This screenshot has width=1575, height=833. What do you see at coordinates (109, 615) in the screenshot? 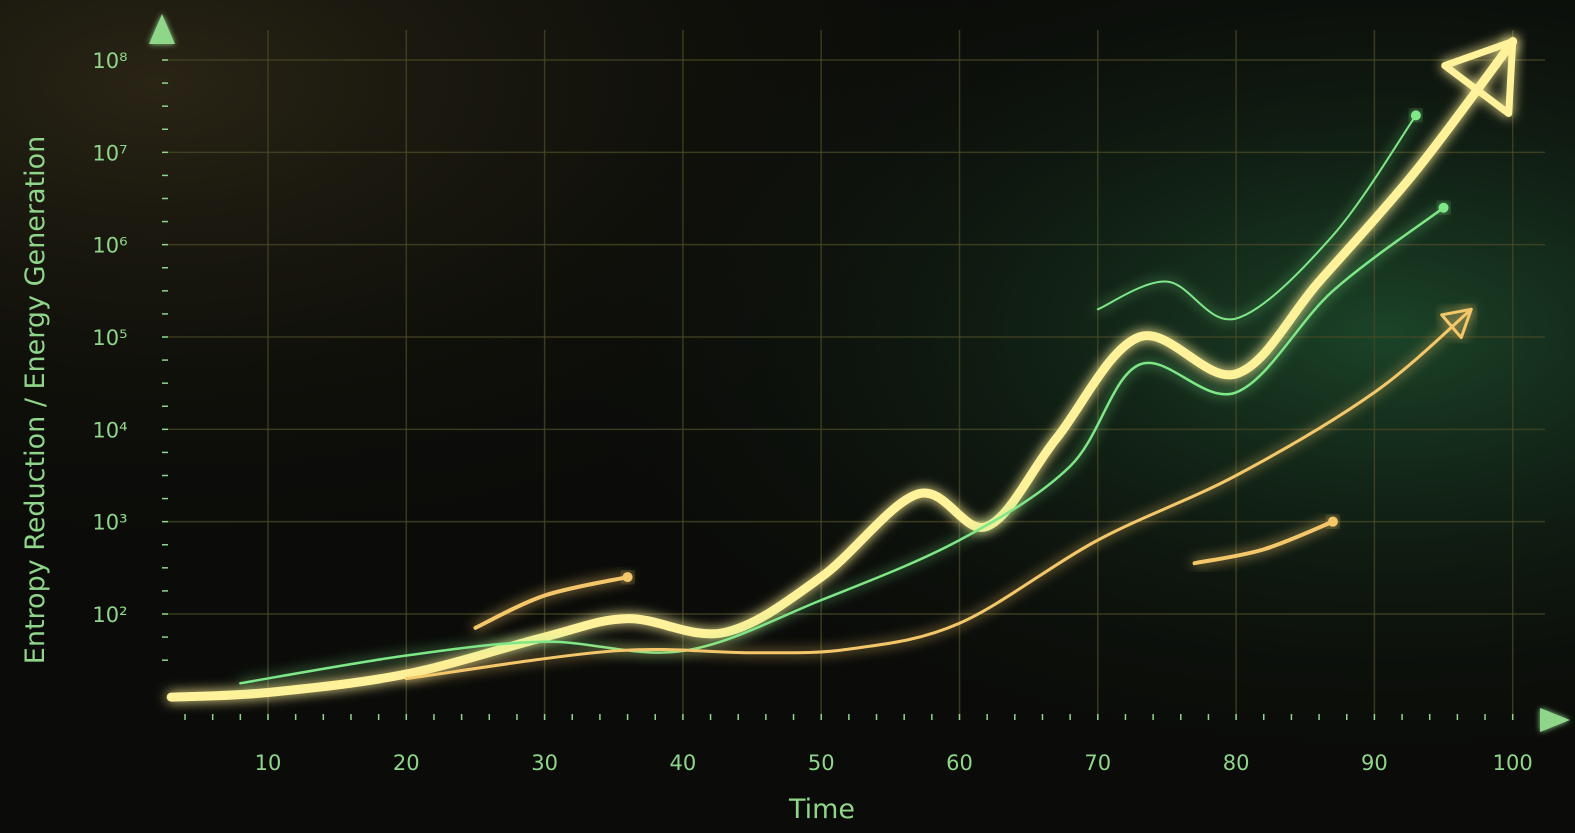
I see `y-tick-label-2: 10²` at bounding box center [109, 615].